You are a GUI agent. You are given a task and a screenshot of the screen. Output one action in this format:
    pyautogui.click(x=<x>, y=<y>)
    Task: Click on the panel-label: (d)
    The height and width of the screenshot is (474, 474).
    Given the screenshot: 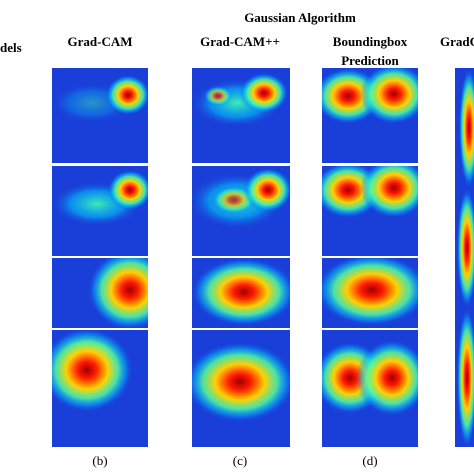 What is the action you would take?
    pyautogui.click(x=369, y=460)
    